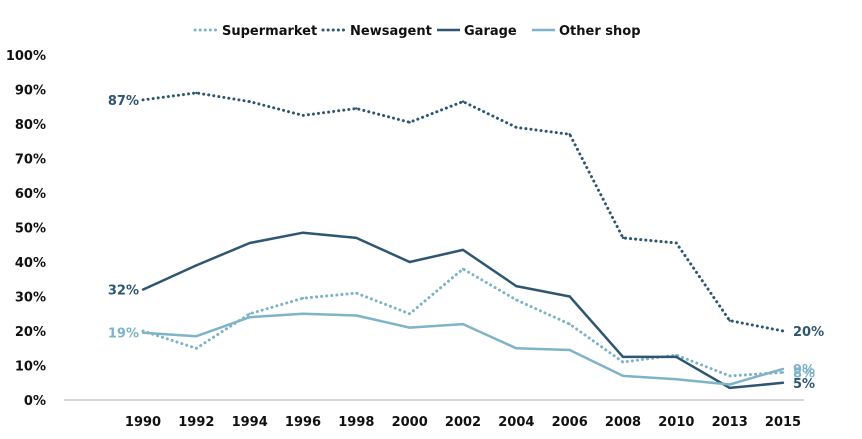 The width and height of the screenshot is (862, 439). What do you see at coordinates (269, 31) in the screenshot?
I see `legend-label-supermarket: Supermarket` at bounding box center [269, 31].